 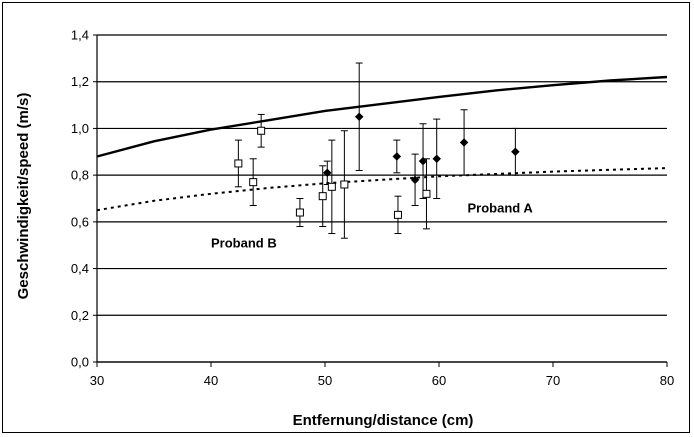 I want to click on y-tick-label: 0,6, so click(x=80, y=221).